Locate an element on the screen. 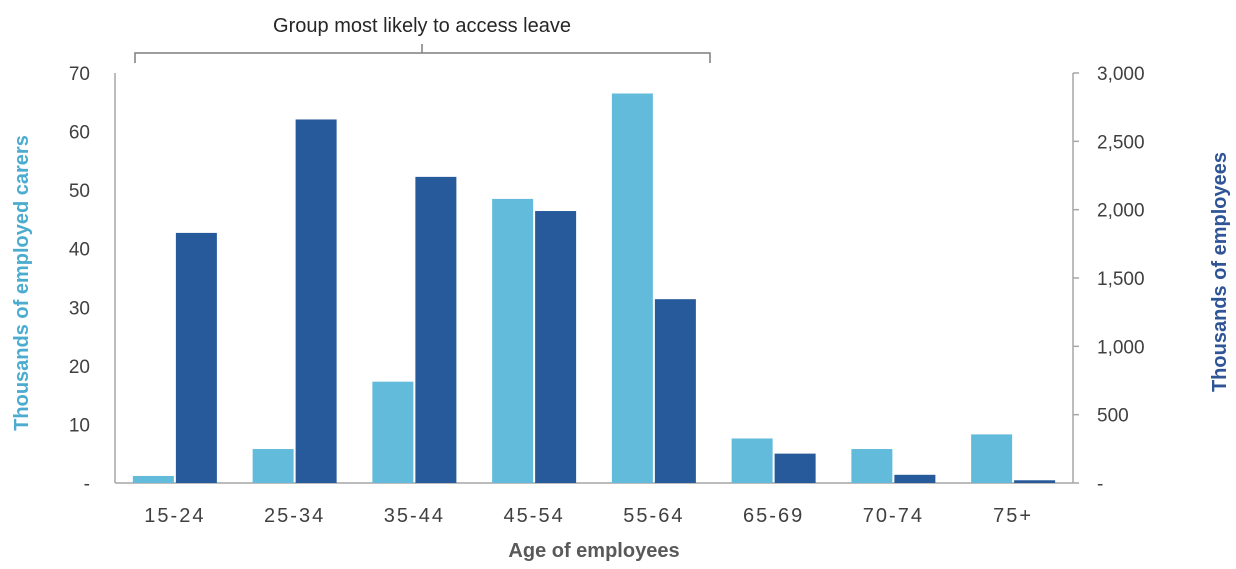 This screenshot has height=569, width=1236. annotation-text: Group most likely to access leave is located at coordinates (422, 26).